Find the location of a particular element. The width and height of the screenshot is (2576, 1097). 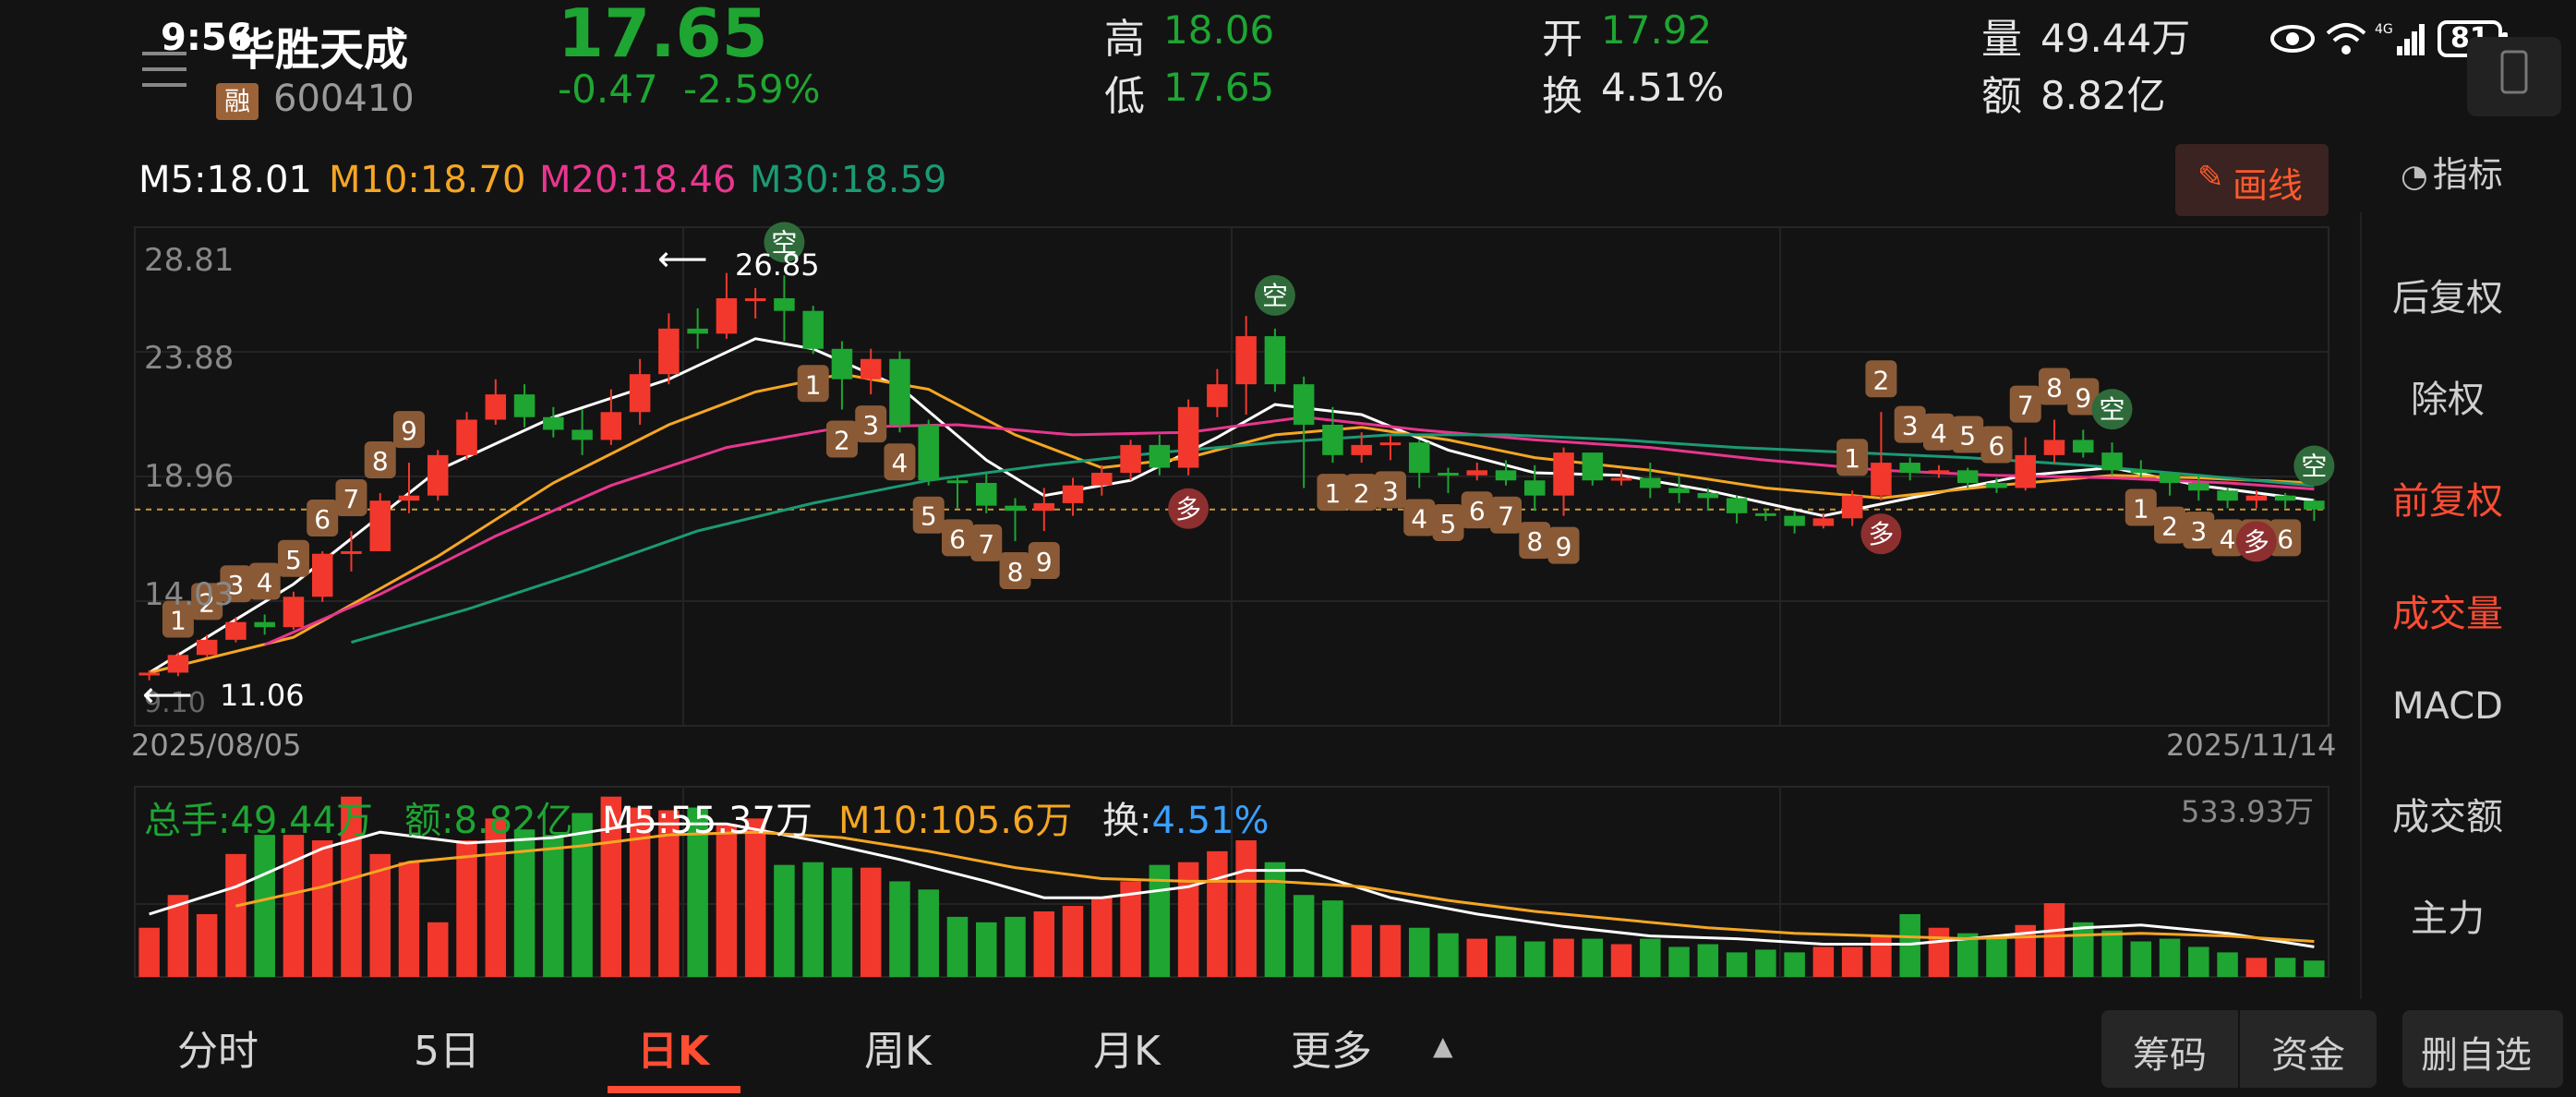

tab-more: 更多 is located at coordinates (1331, 1051).